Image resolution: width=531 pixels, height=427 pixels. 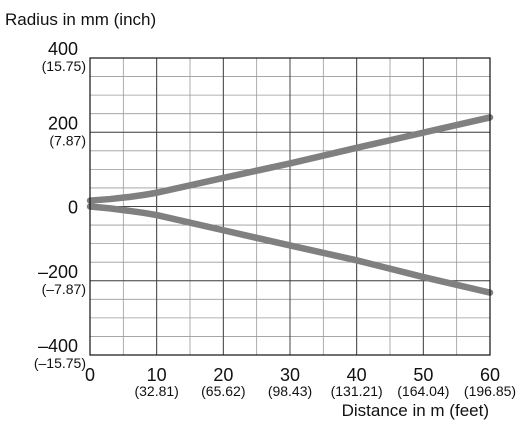 I want to click on x-tick-label: 30, so click(x=290, y=375).